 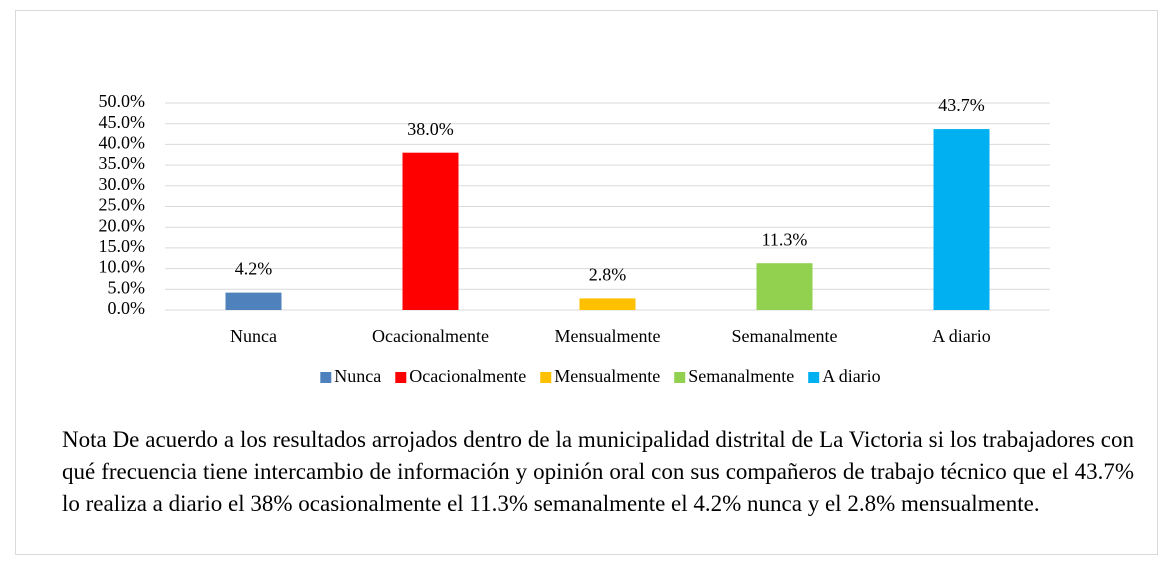 I want to click on legend-label: Nunca, so click(x=357, y=376).